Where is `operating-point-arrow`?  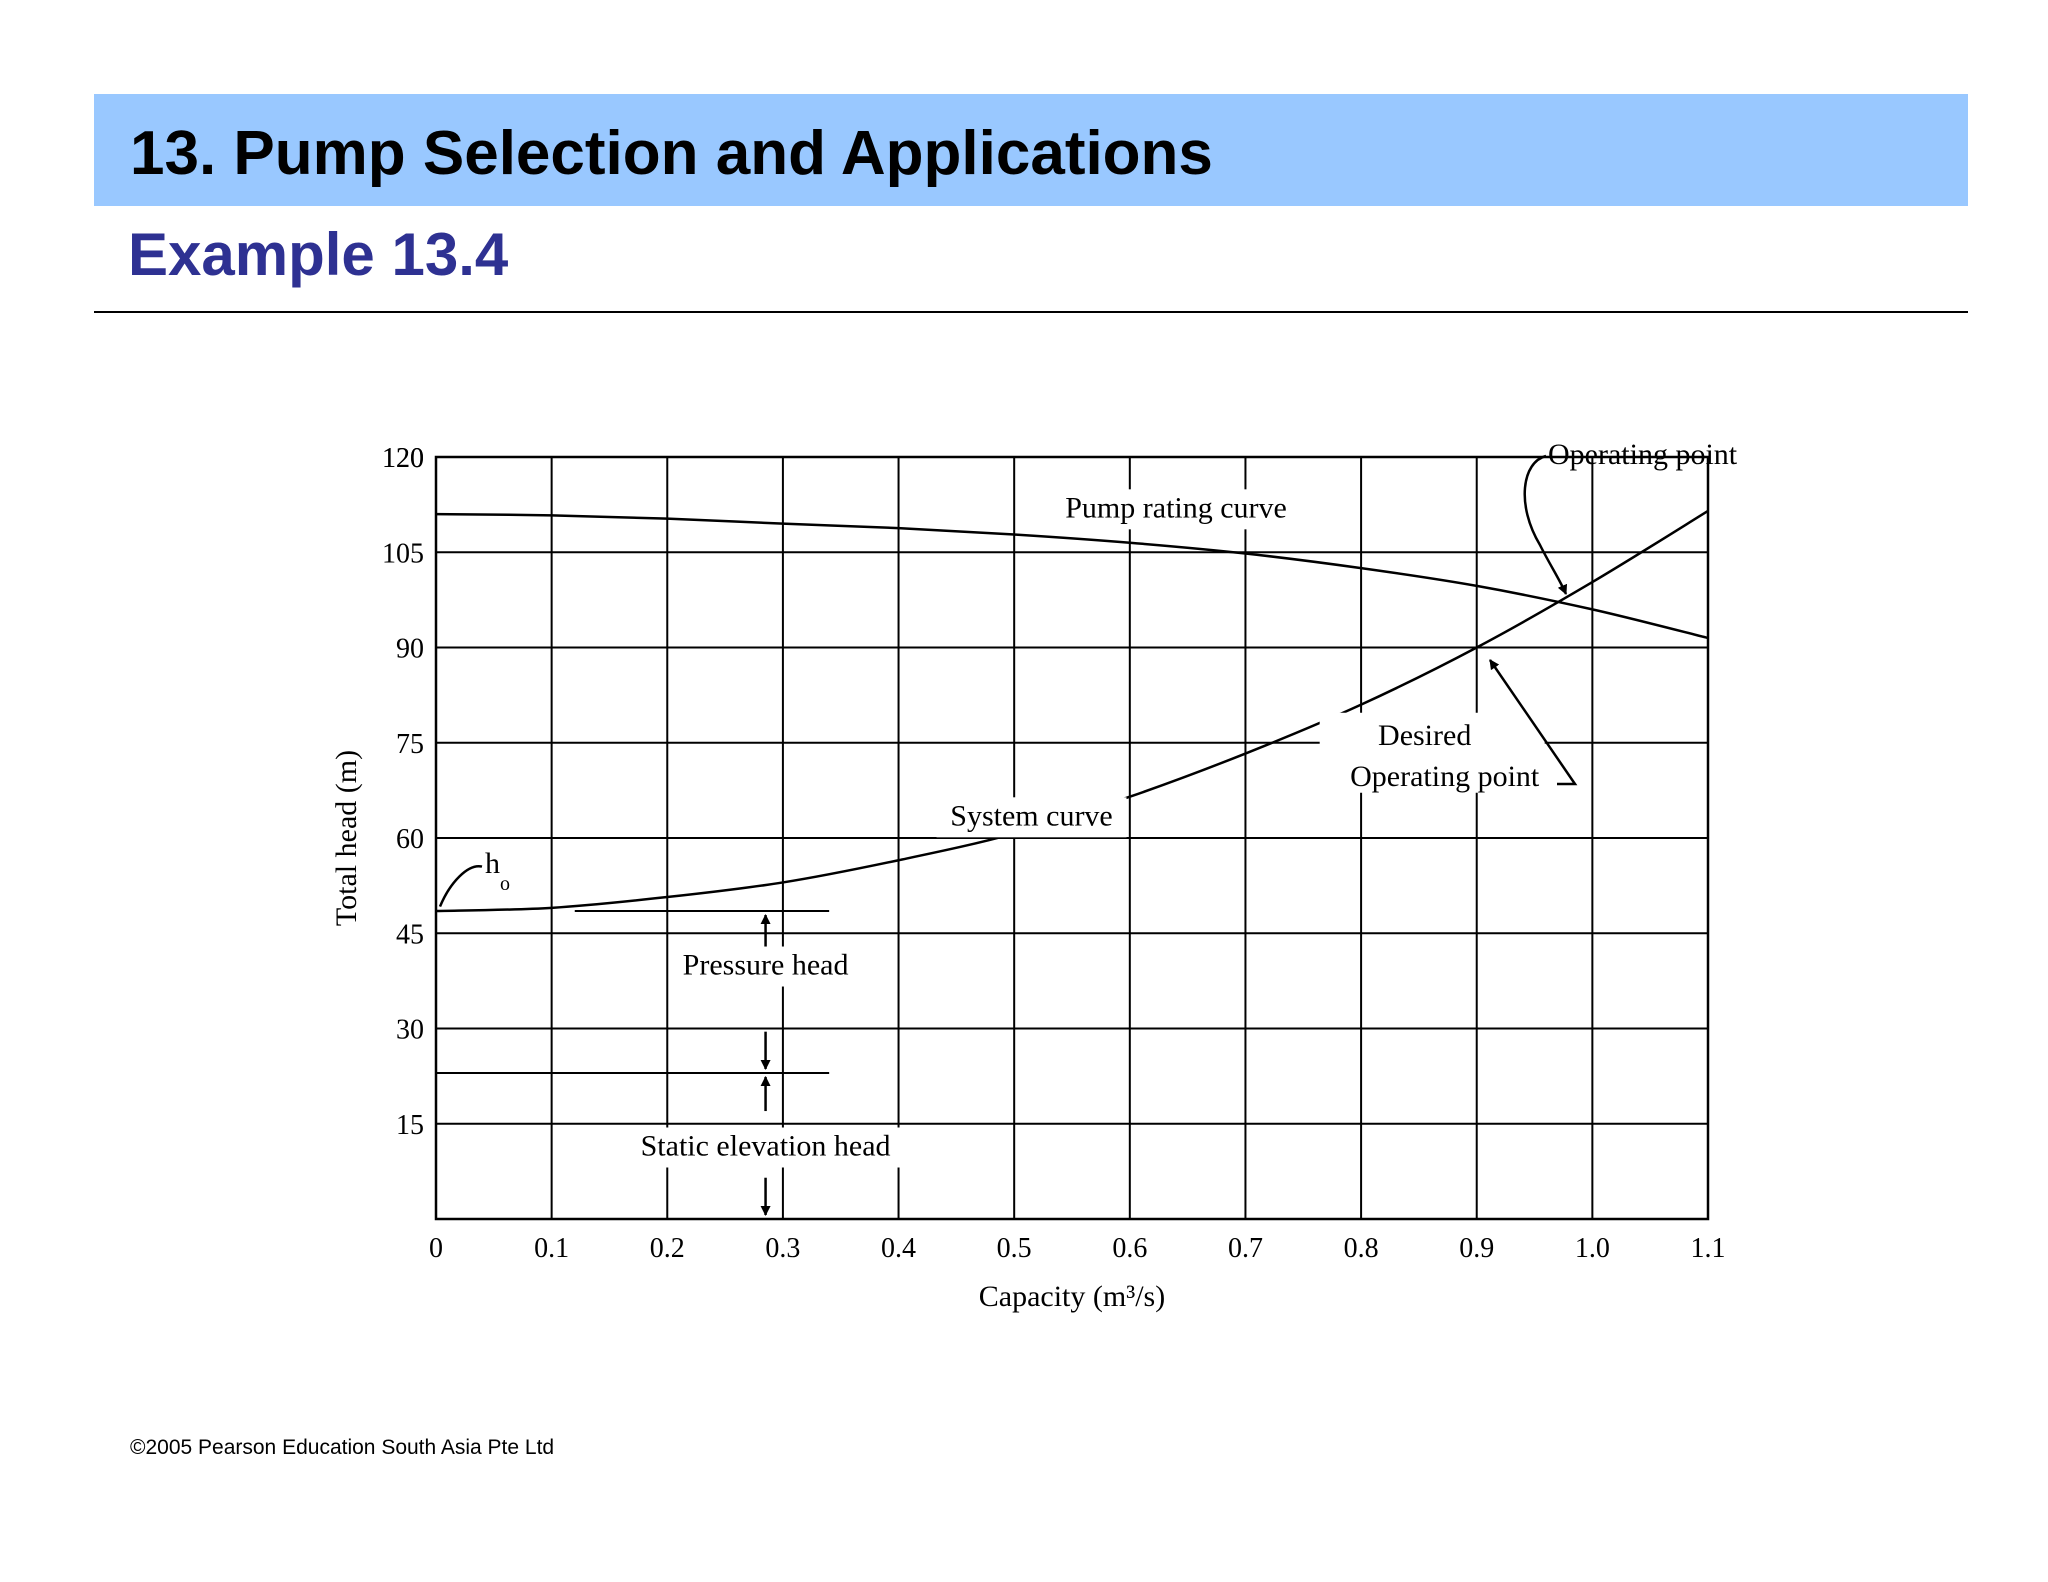
operating-point-arrow is located at coordinates (1545, 524).